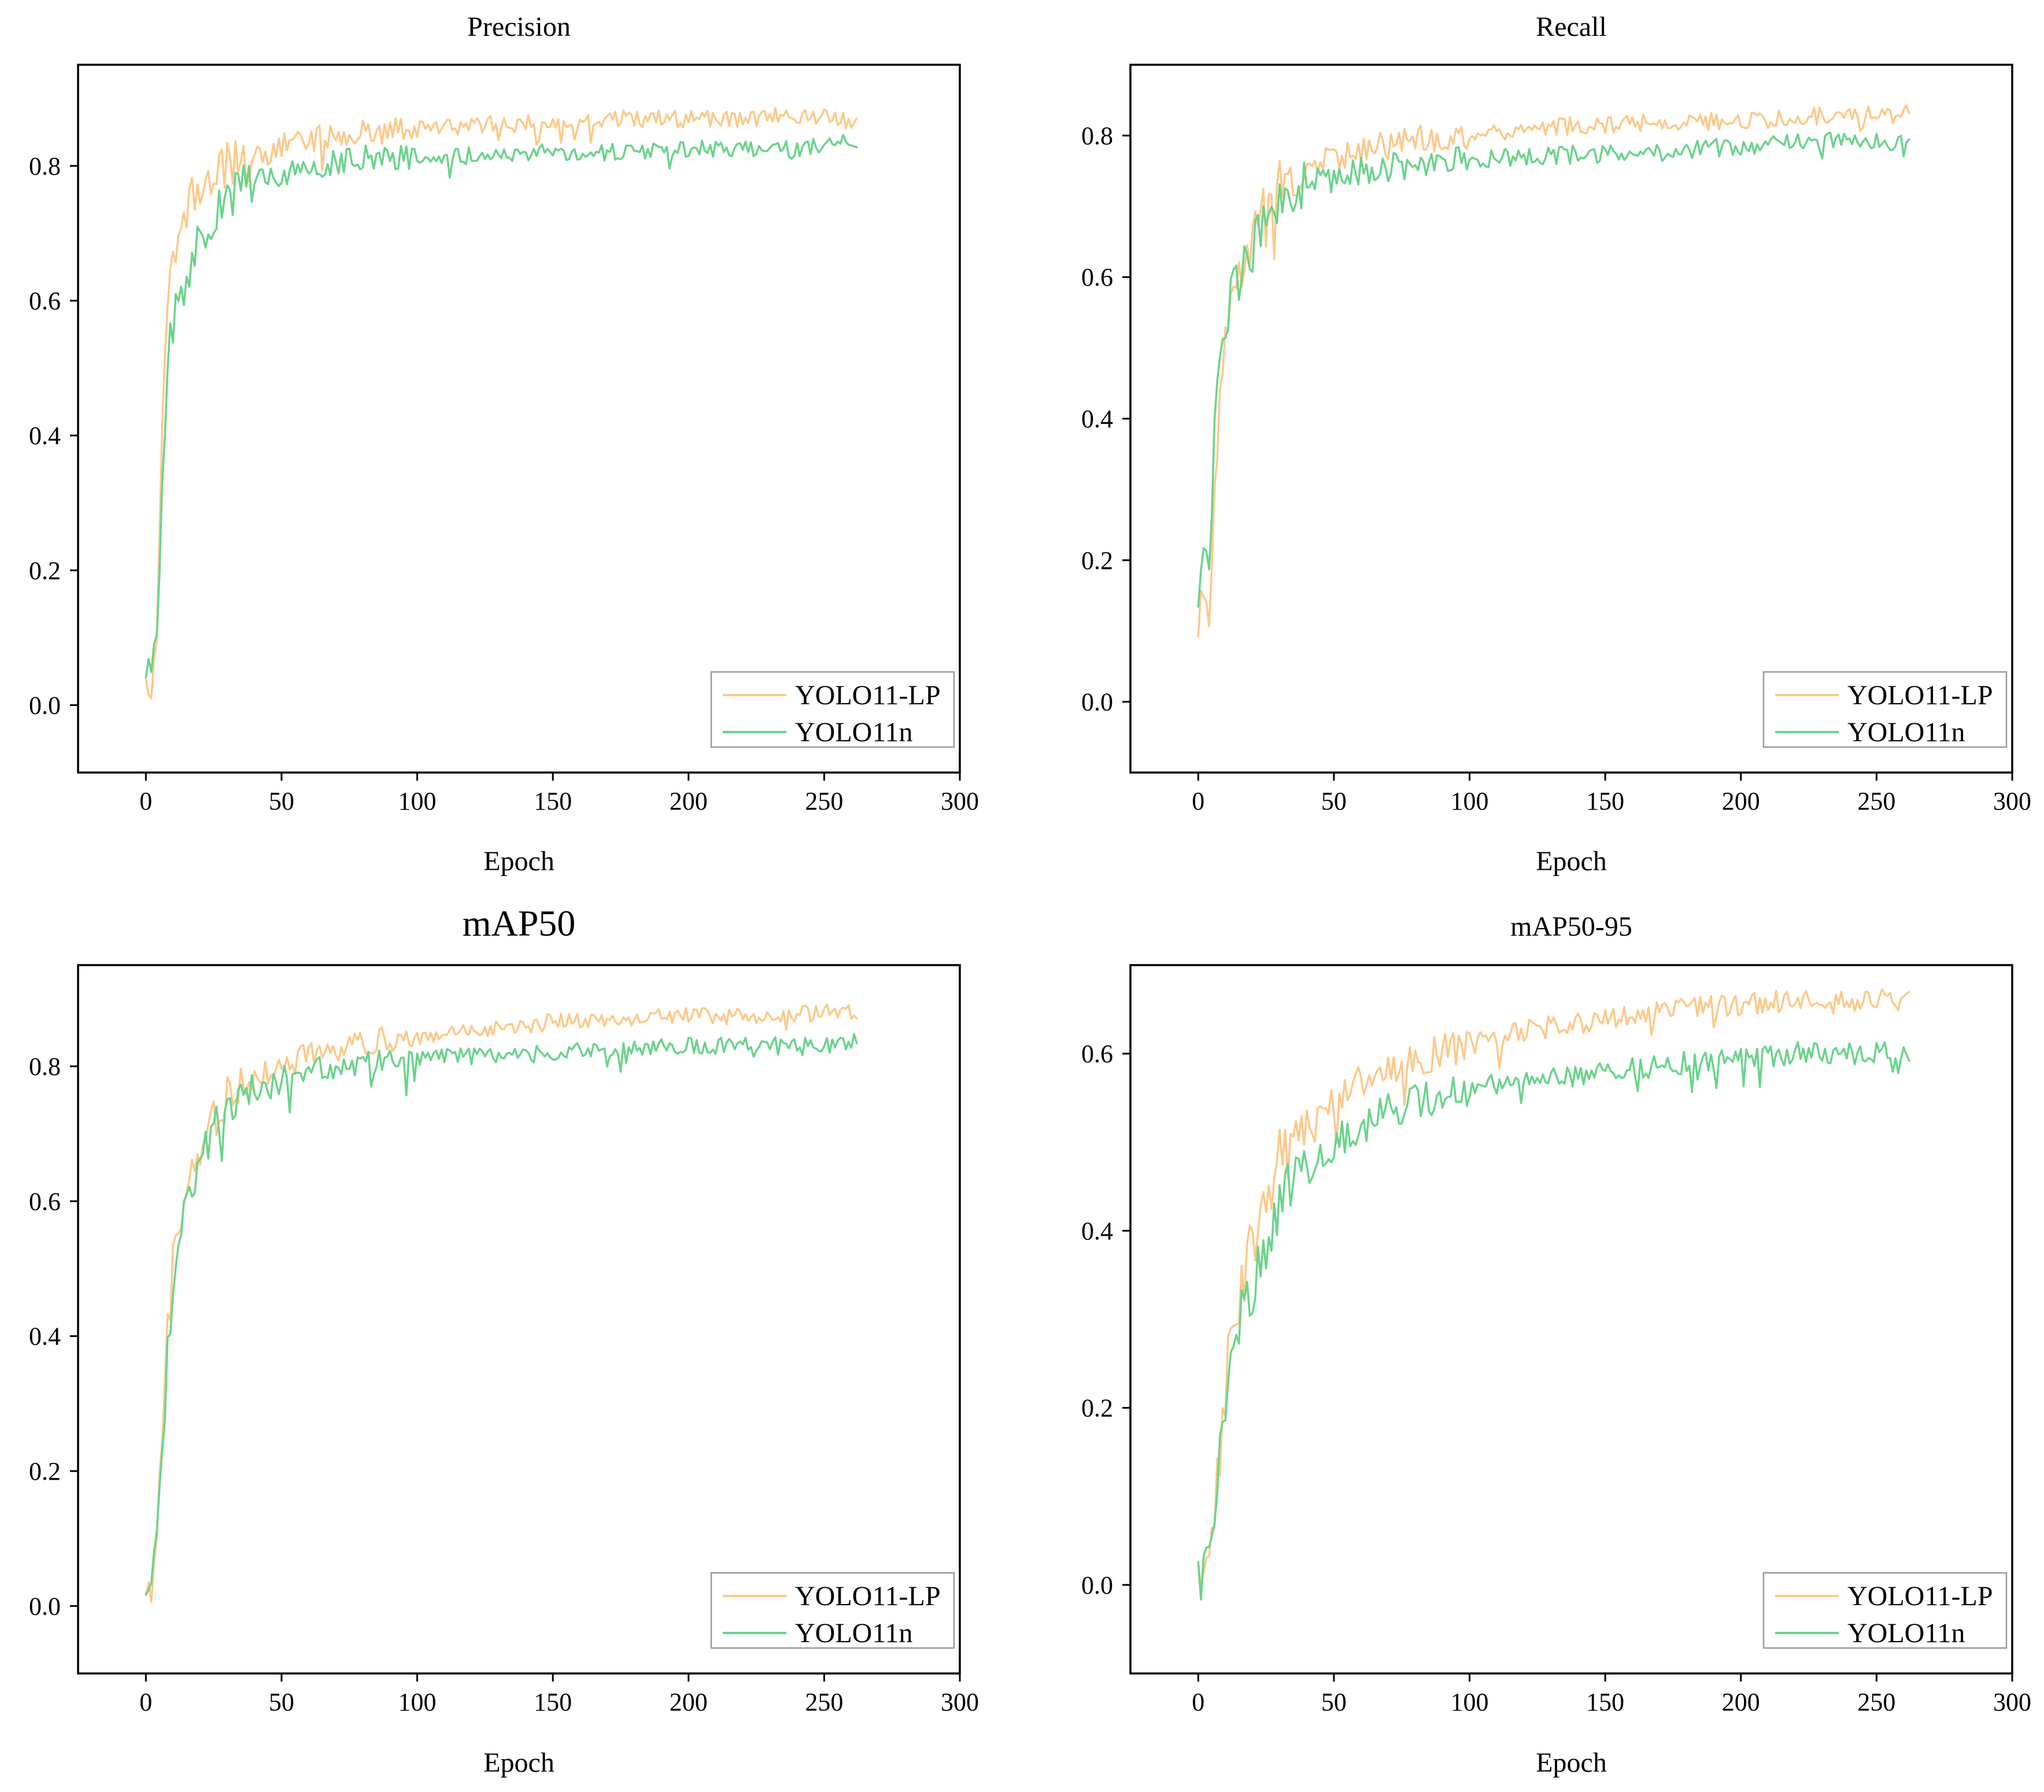 This screenshot has width=2044, height=1792. Describe the element at coordinates (1571, 27) in the screenshot. I see `chart-title: Recall` at that location.